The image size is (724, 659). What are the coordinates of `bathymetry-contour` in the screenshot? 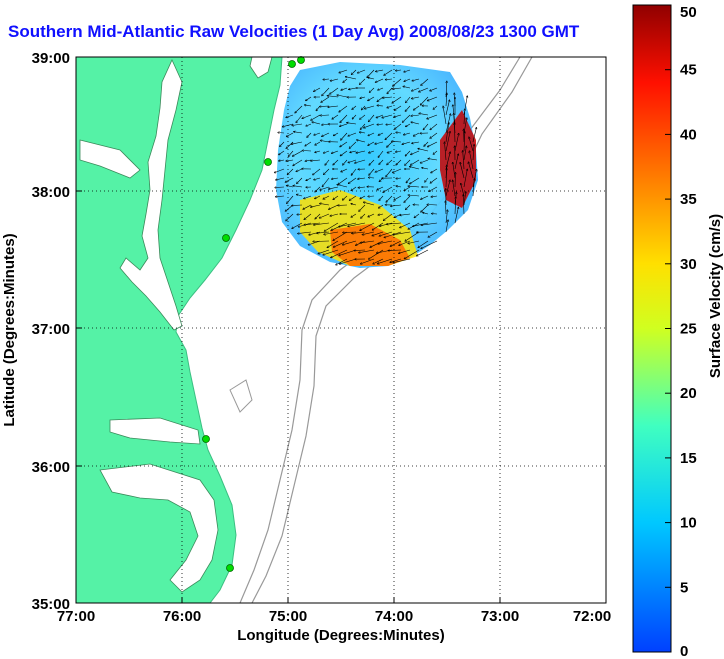 It's located at (241, 396).